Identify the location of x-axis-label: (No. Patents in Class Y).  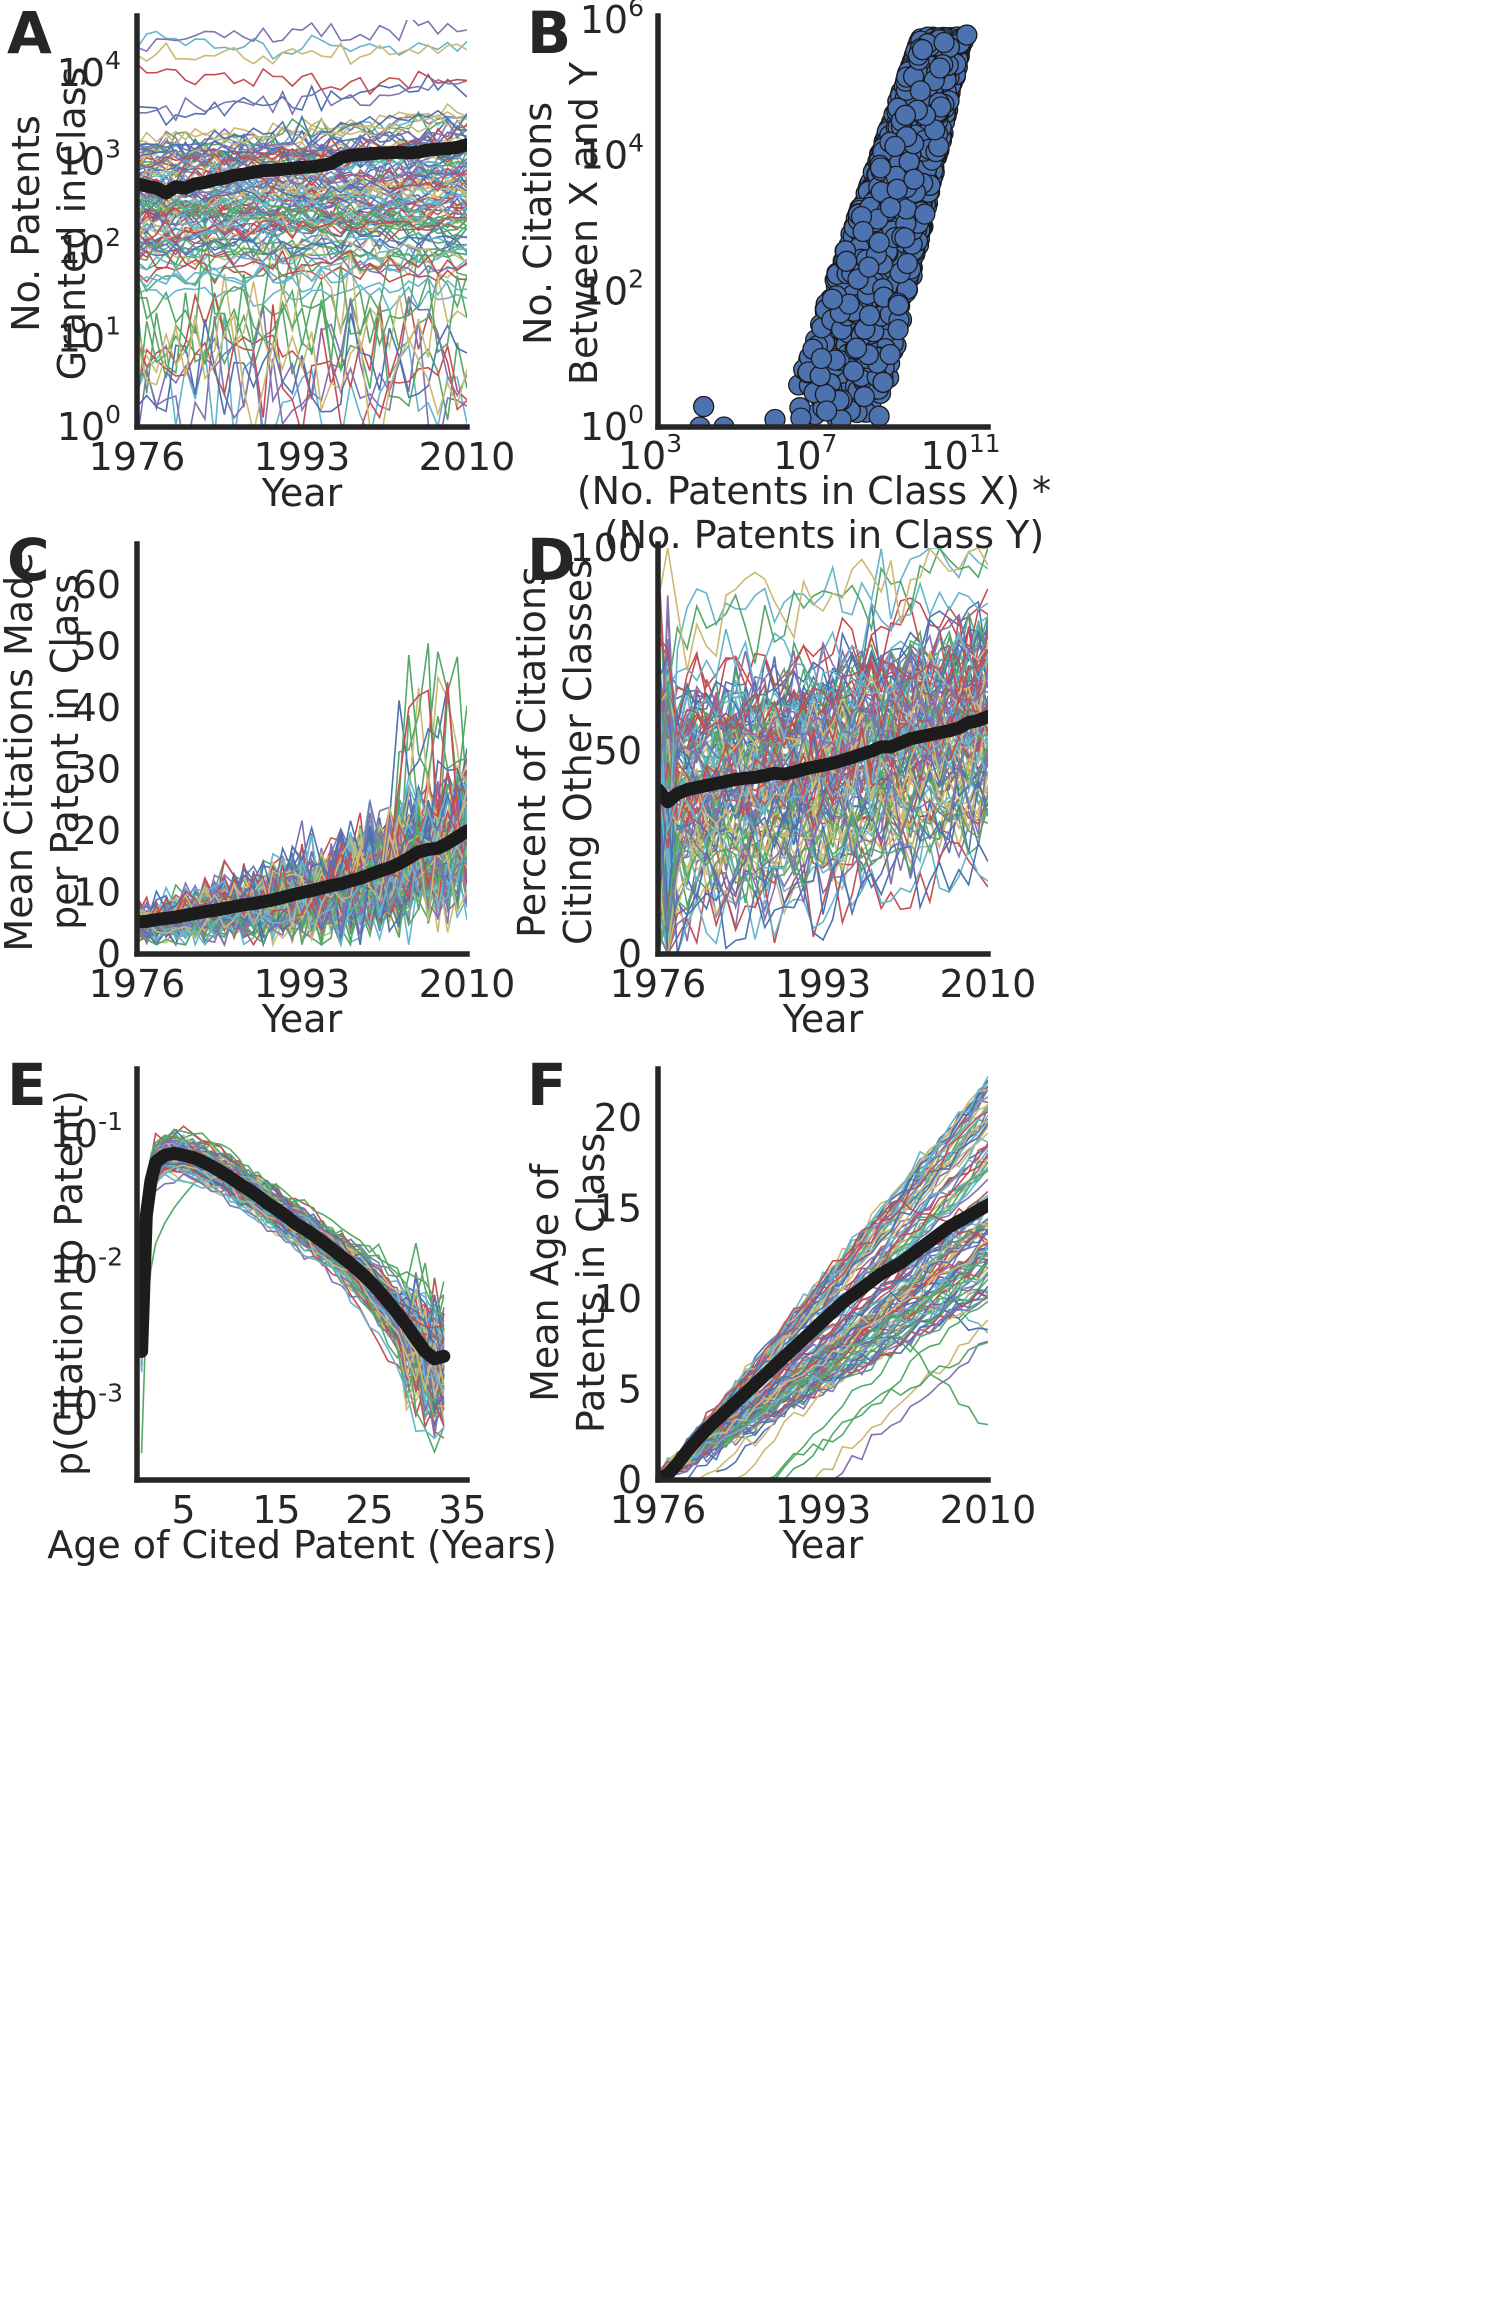
(824, 535).